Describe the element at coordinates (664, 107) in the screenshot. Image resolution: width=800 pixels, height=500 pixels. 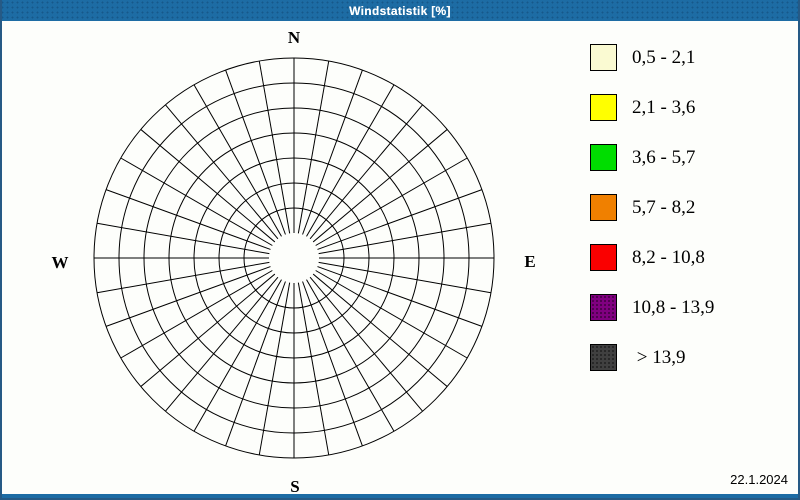
I see `legend-label: 2,1 - 3,6` at that location.